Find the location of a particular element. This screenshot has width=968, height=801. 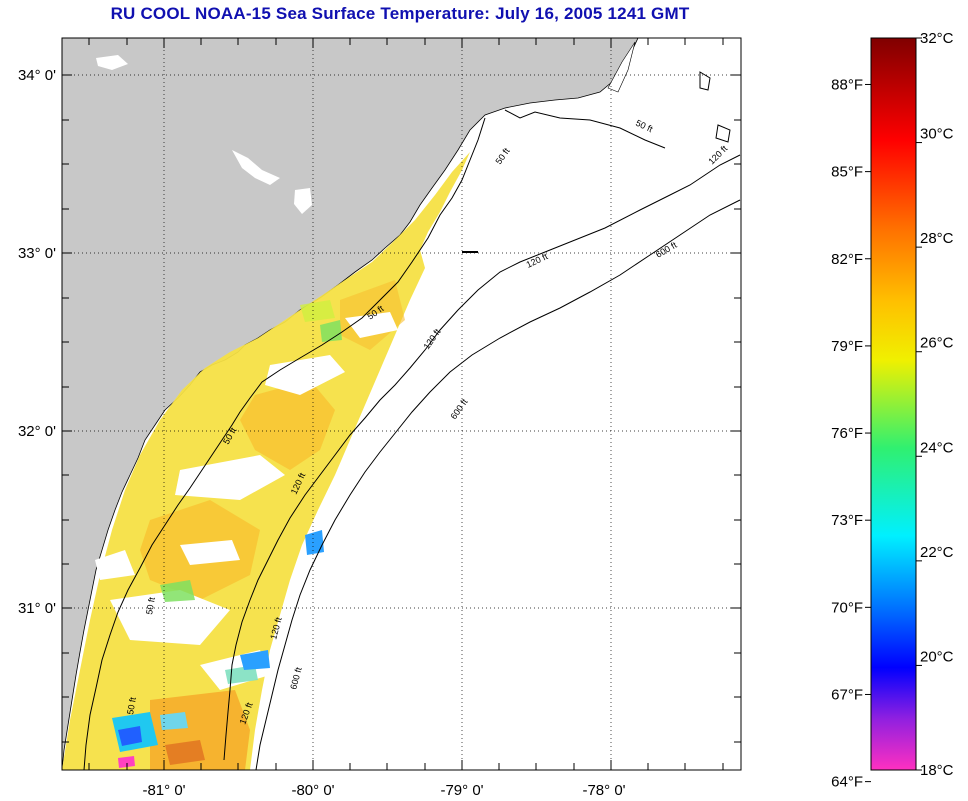

colorbar-label-fahrenheit: 73°F is located at coordinates (847, 520).